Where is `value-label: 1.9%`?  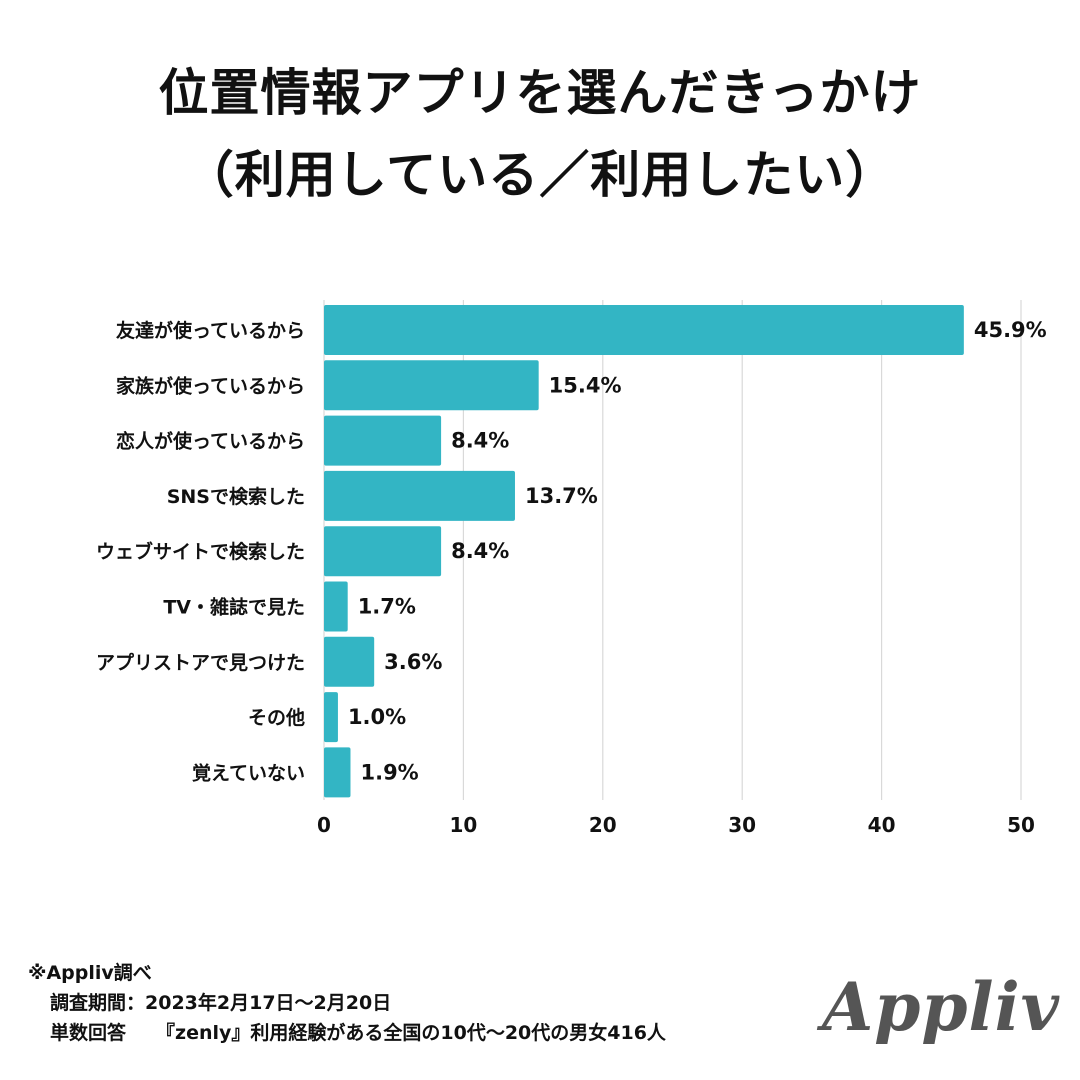
value-label: 1.9% is located at coordinates (389, 772).